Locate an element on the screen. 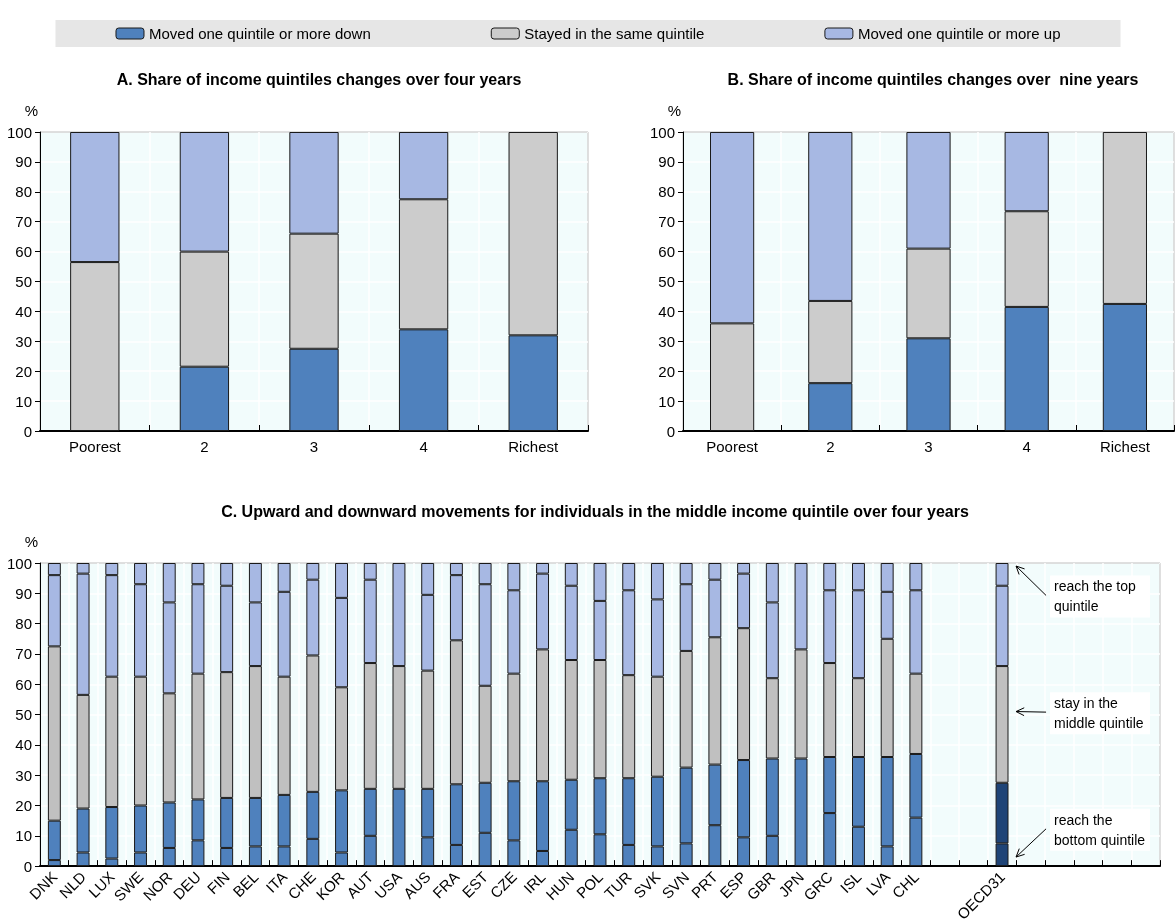 The width and height of the screenshot is (1176, 924). chart-title: A. Share of income quintiles changes over four years is located at coordinates (319, 79).